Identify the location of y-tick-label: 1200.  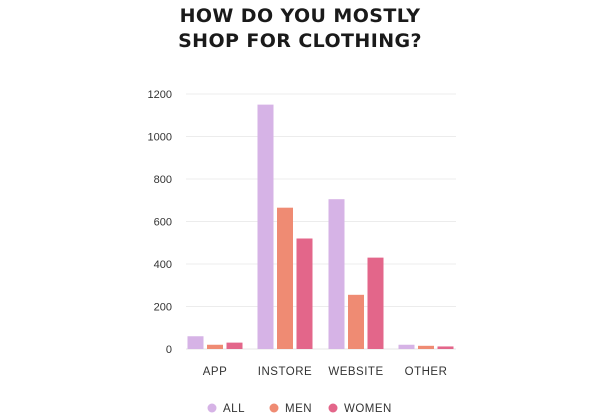
(160, 95).